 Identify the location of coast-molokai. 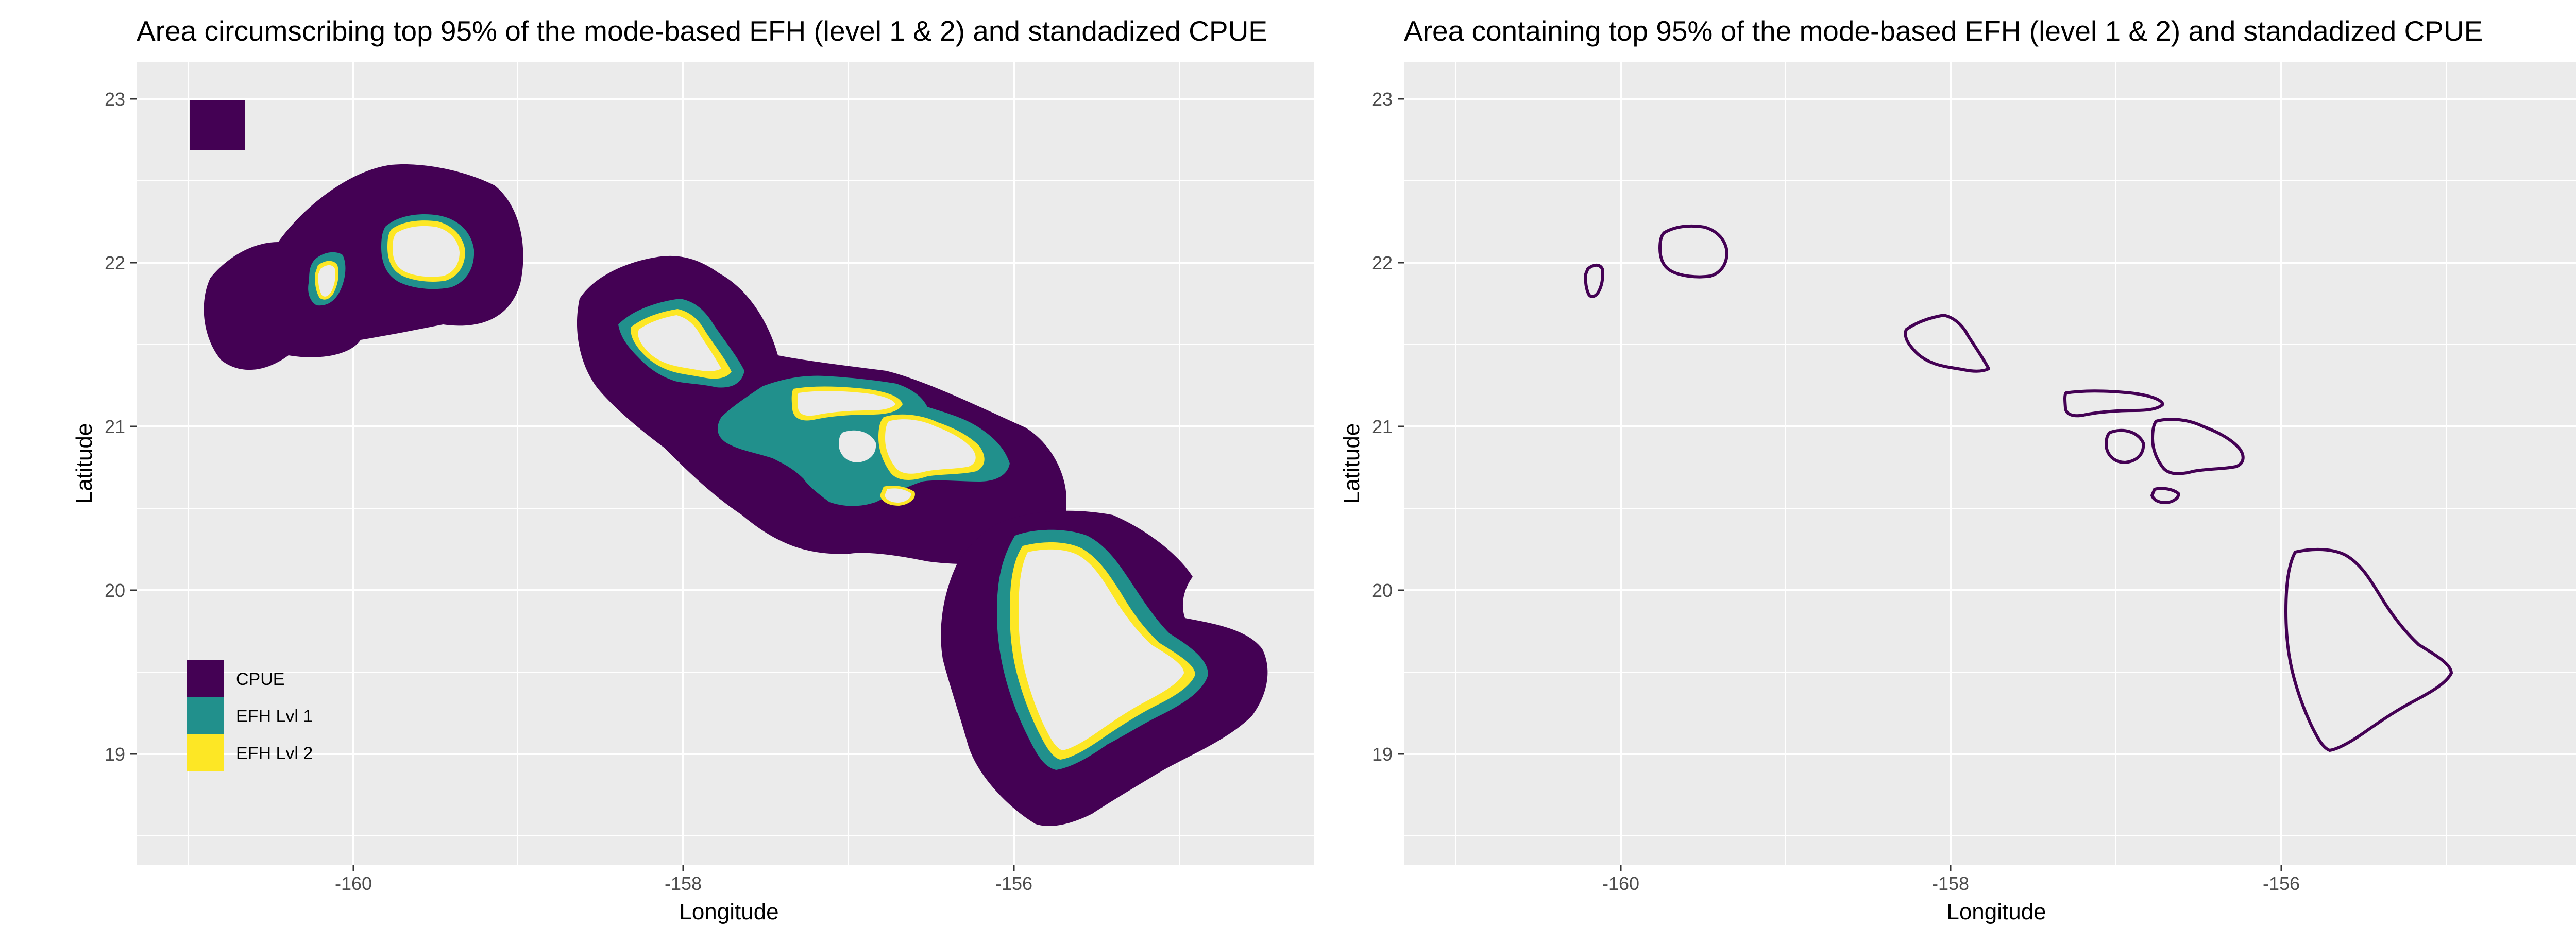
(2113, 404).